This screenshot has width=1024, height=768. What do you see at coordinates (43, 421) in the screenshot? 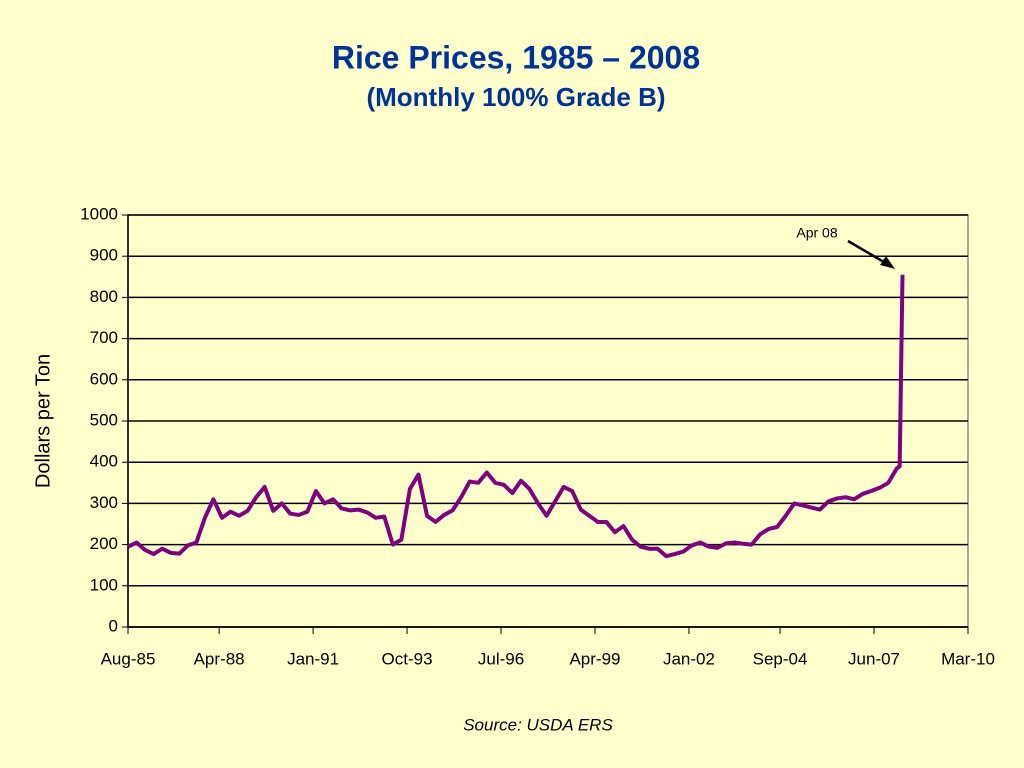
I see `y-axis-label: Dollars per Ton` at bounding box center [43, 421].